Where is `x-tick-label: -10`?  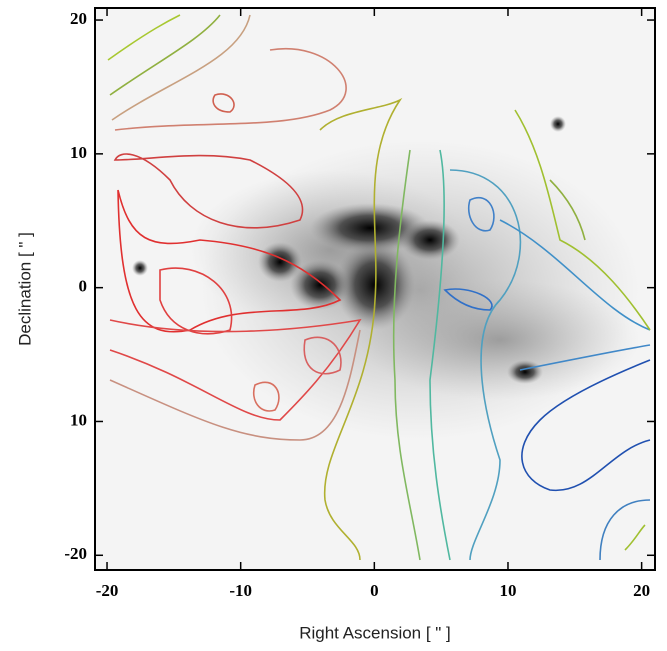
x-tick-label: -10 is located at coordinates (240, 590).